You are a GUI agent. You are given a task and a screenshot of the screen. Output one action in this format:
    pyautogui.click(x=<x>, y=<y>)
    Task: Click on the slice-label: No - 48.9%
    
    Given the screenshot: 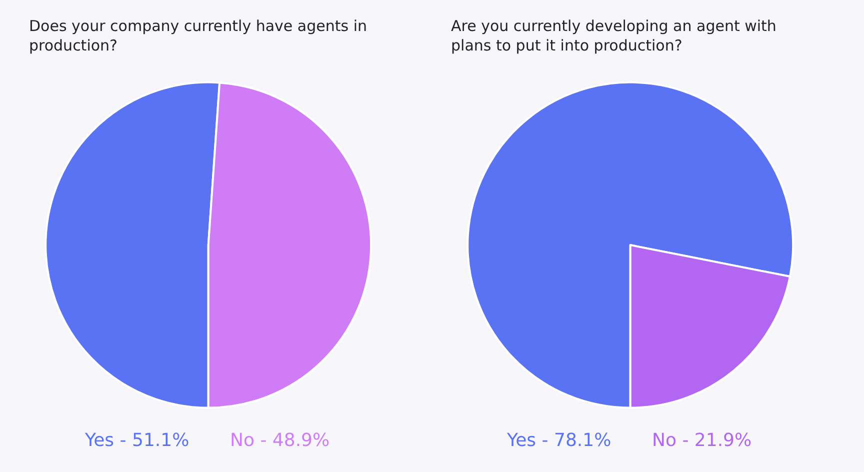 What is the action you would take?
    pyautogui.click(x=280, y=440)
    